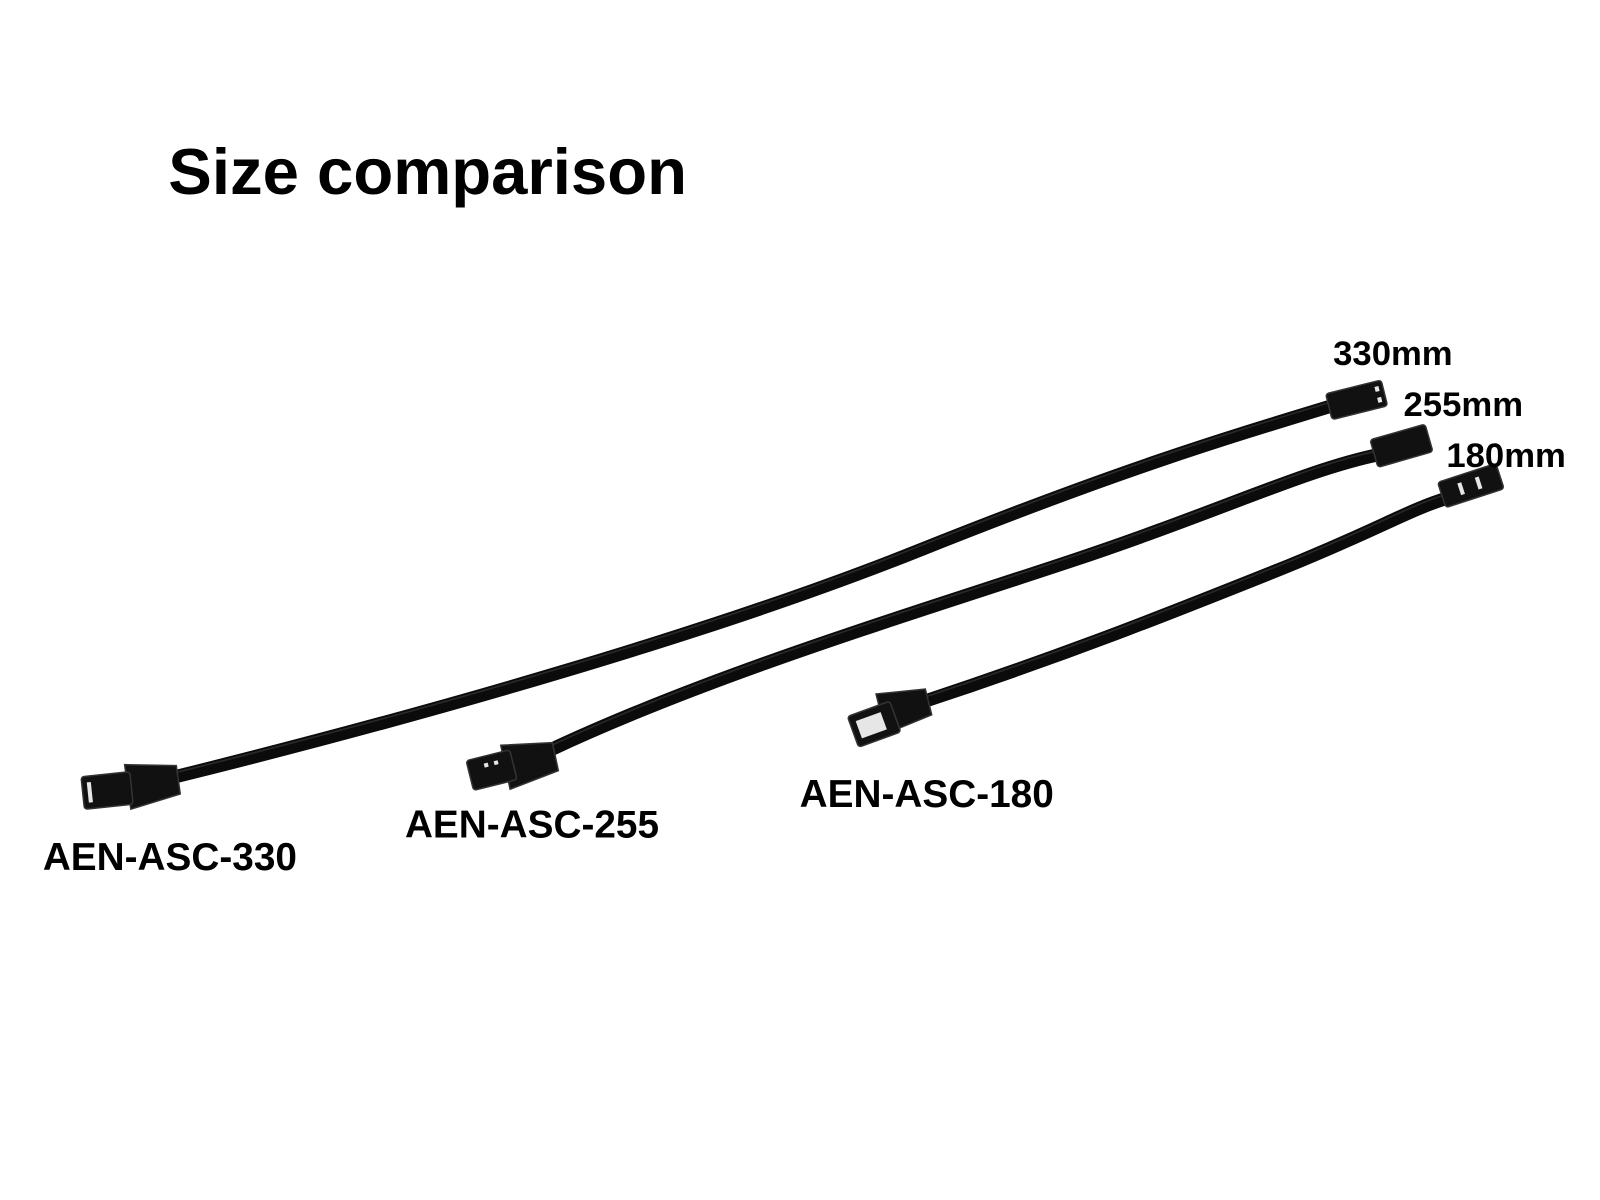 The height and width of the screenshot is (1200, 1600). Describe the element at coordinates (1393, 354) in the screenshot. I see `cable-length: 330mm` at that location.